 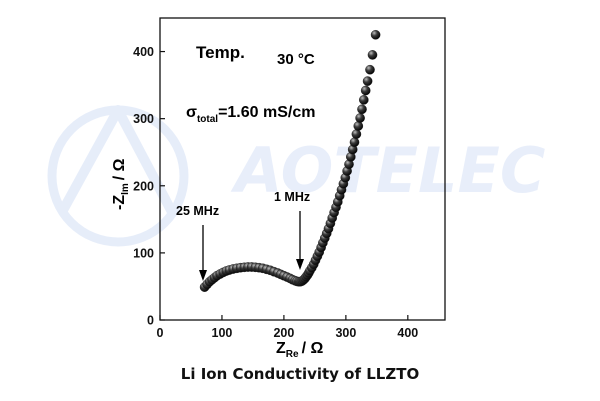 What do you see at coordinates (407, 333) in the screenshot?
I see `x-tick-label: 400` at bounding box center [407, 333].